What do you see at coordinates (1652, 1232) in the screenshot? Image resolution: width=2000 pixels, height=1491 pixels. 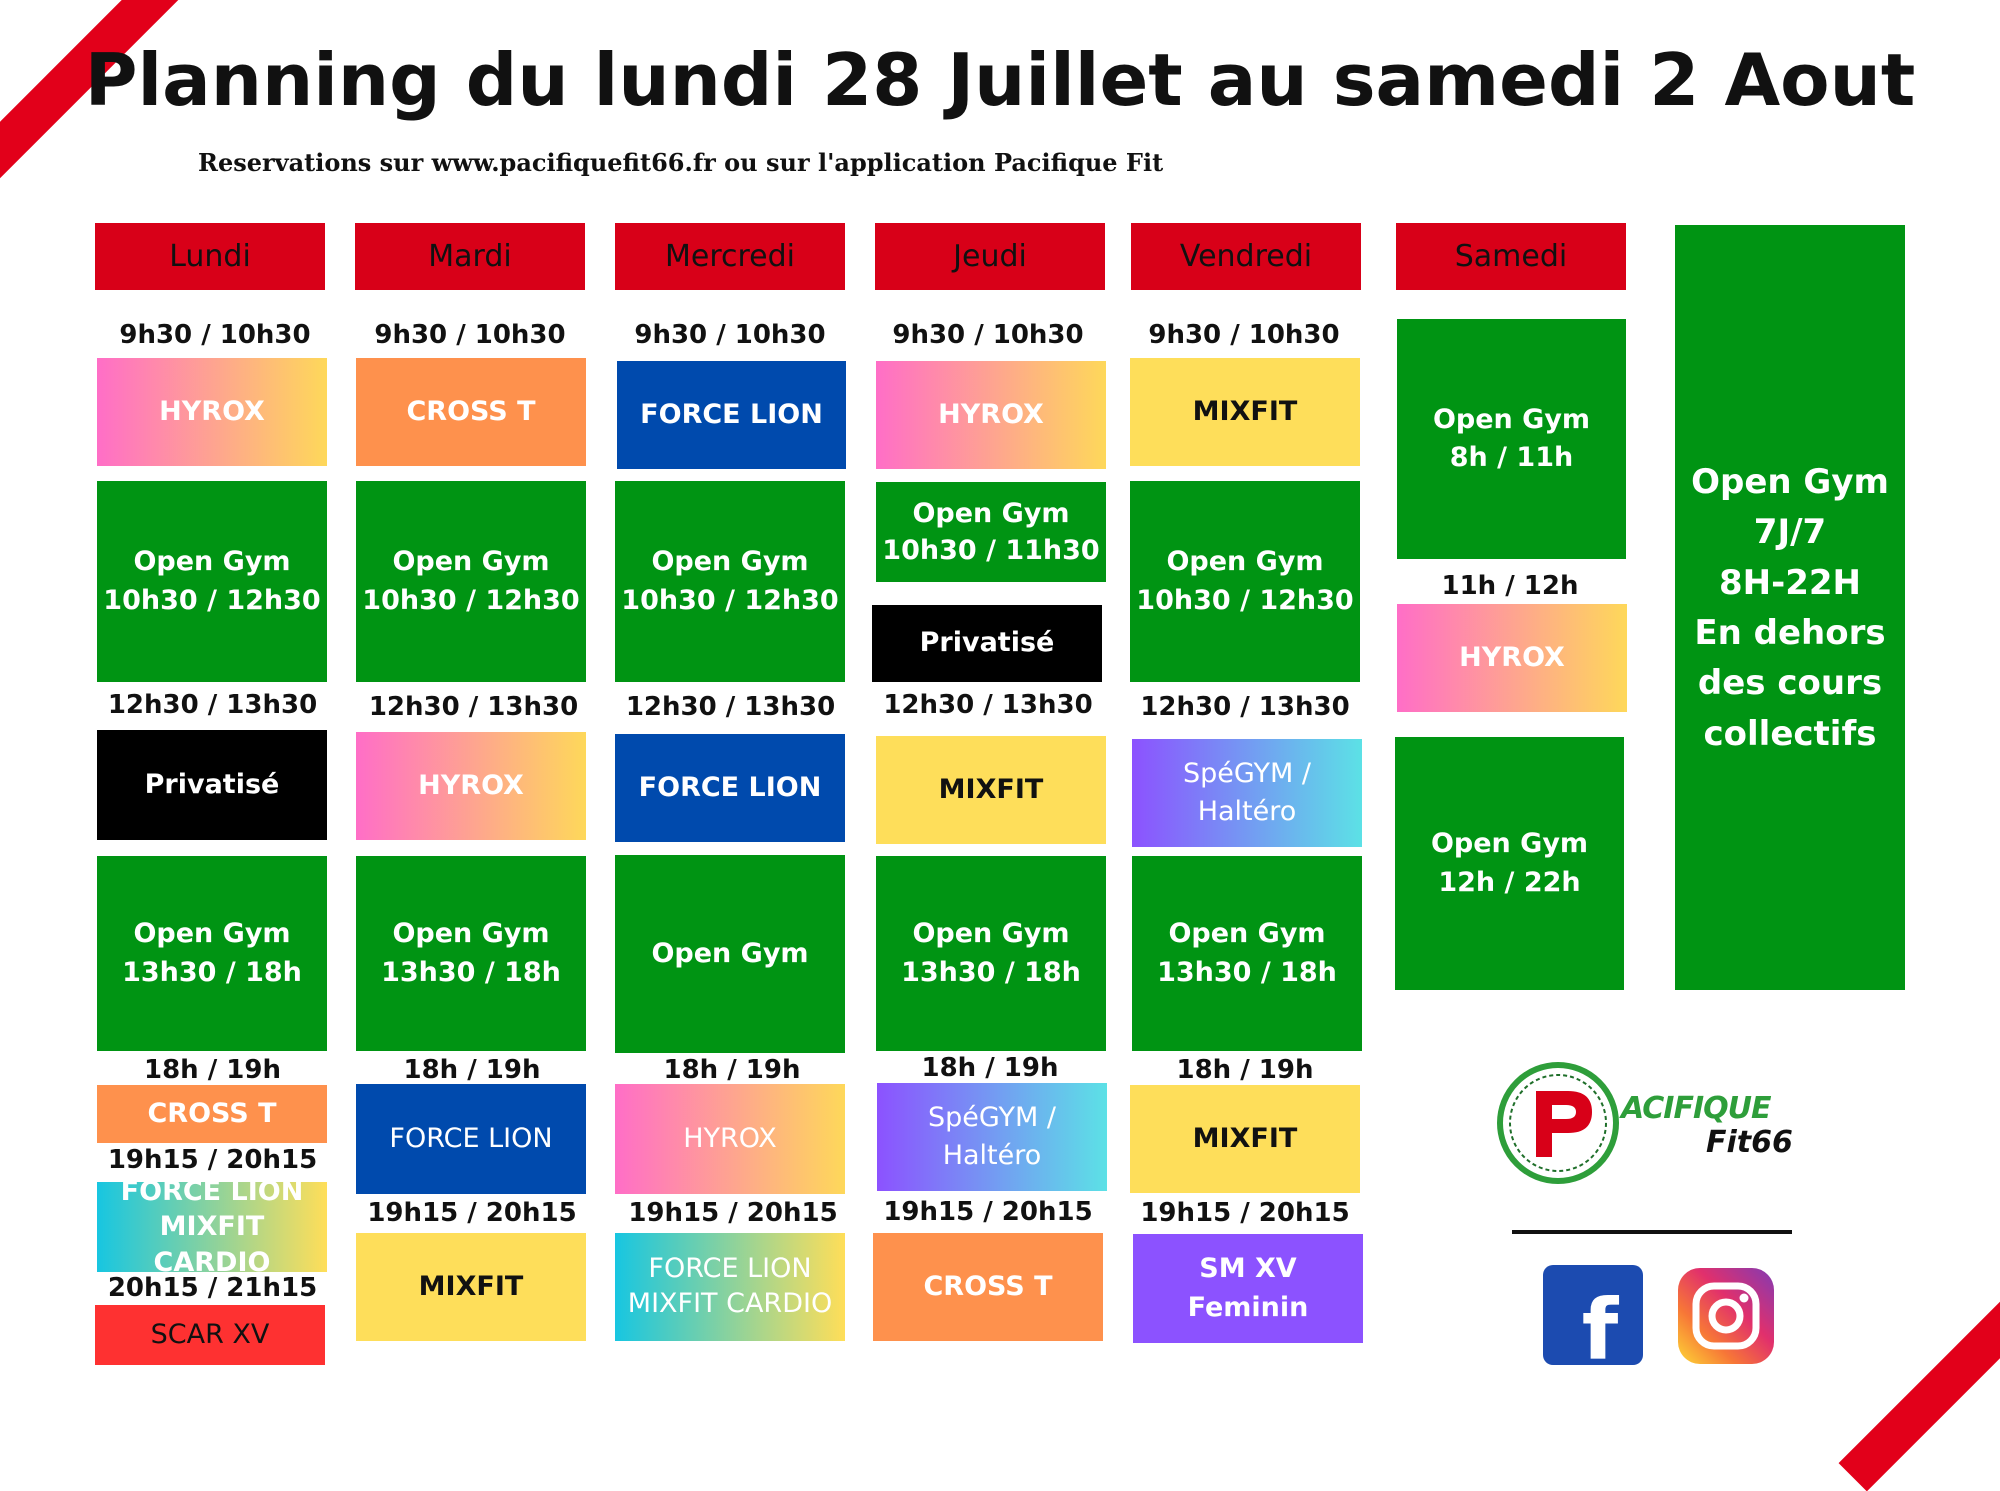 I see `divider-line` at bounding box center [1652, 1232].